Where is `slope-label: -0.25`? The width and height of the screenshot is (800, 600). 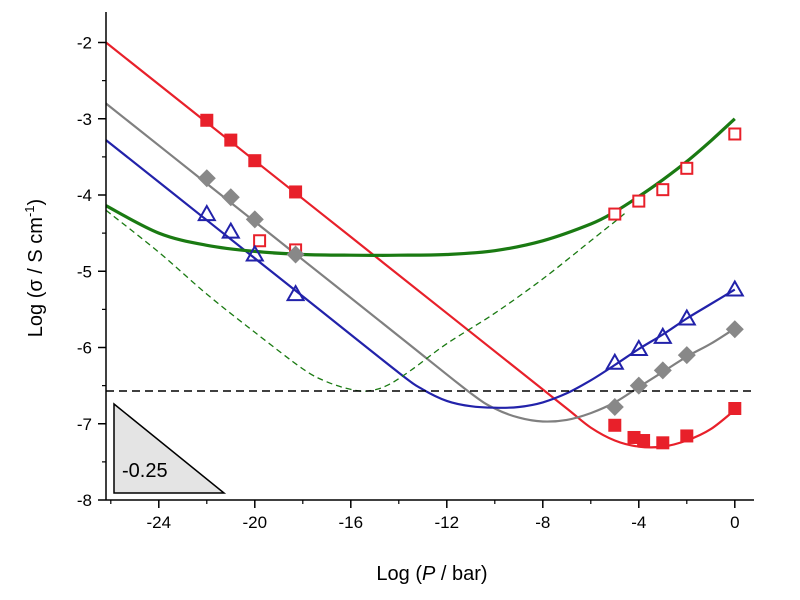
slope-label: -0.25 is located at coordinates (145, 471).